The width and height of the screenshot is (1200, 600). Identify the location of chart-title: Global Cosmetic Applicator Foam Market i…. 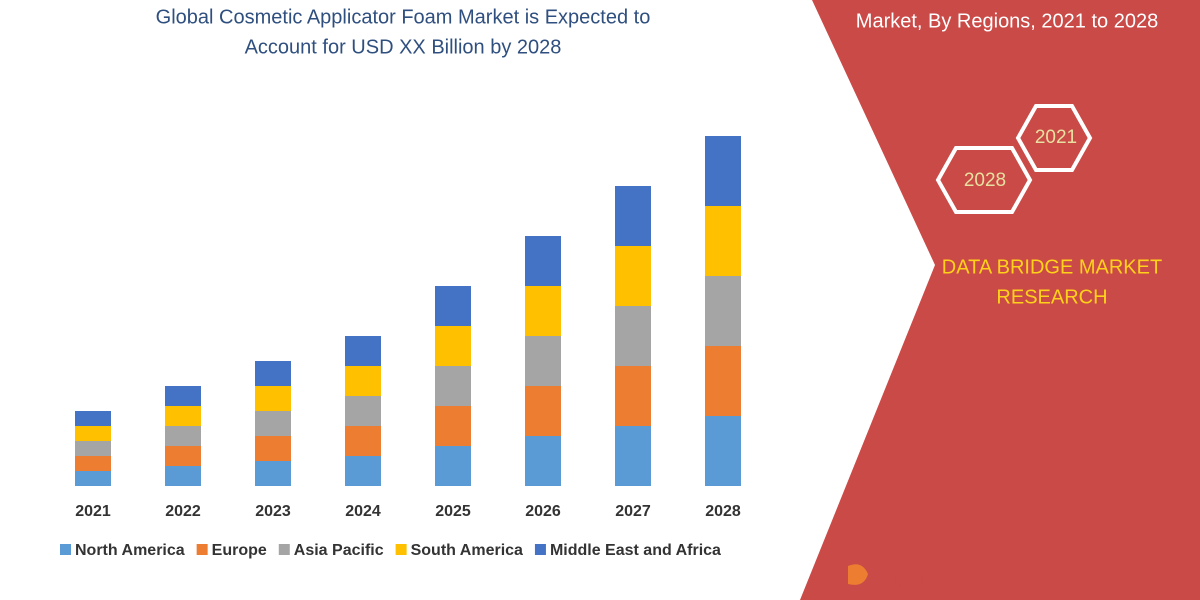
(403, 17).